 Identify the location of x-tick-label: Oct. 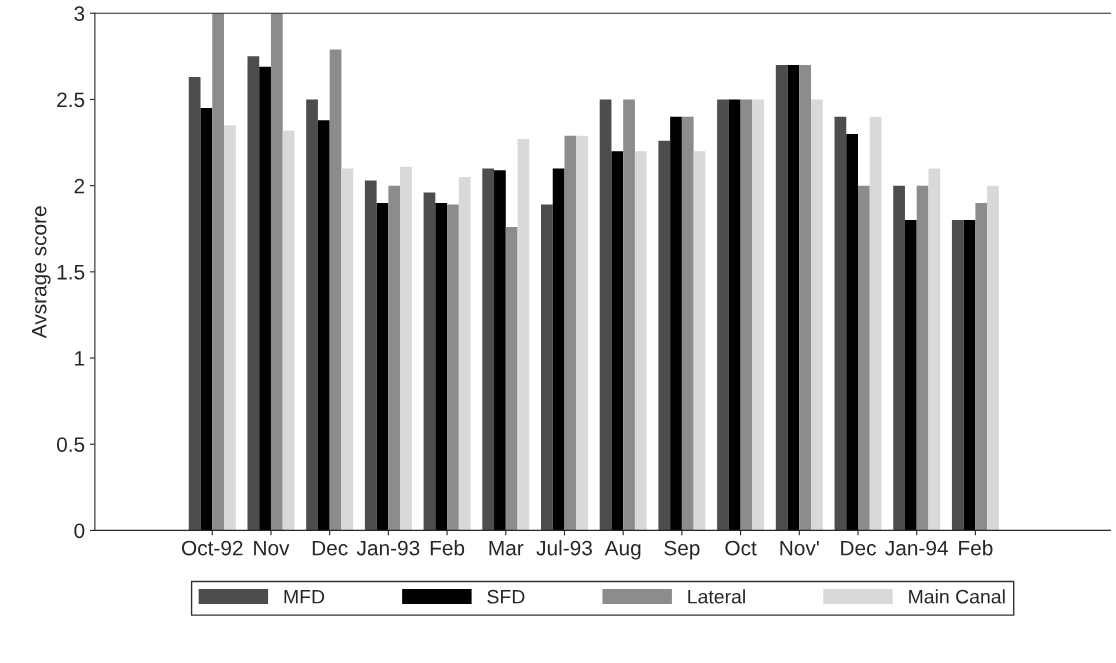
(741, 548).